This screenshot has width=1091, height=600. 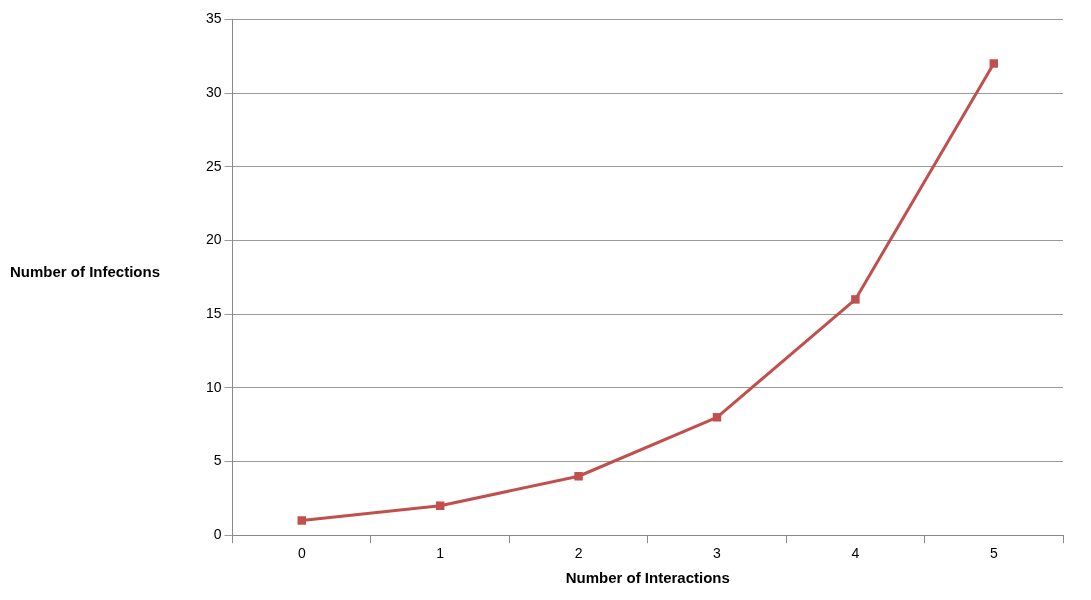 What do you see at coordinates (301, 553) in the screenshot?
I see `x-tick-label: 0` at bounding box center [301, 553].